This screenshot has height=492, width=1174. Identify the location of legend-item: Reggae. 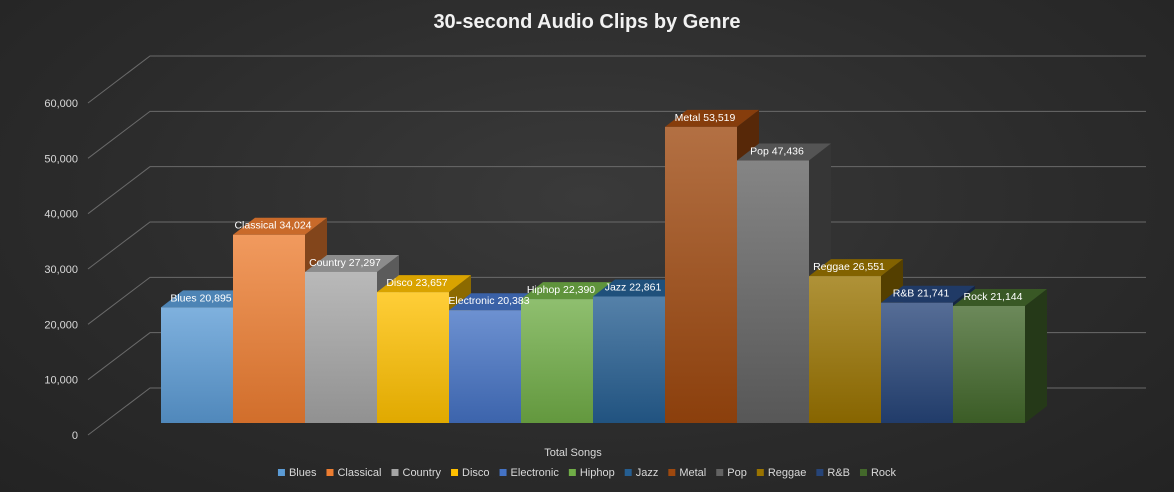
(781, 473).